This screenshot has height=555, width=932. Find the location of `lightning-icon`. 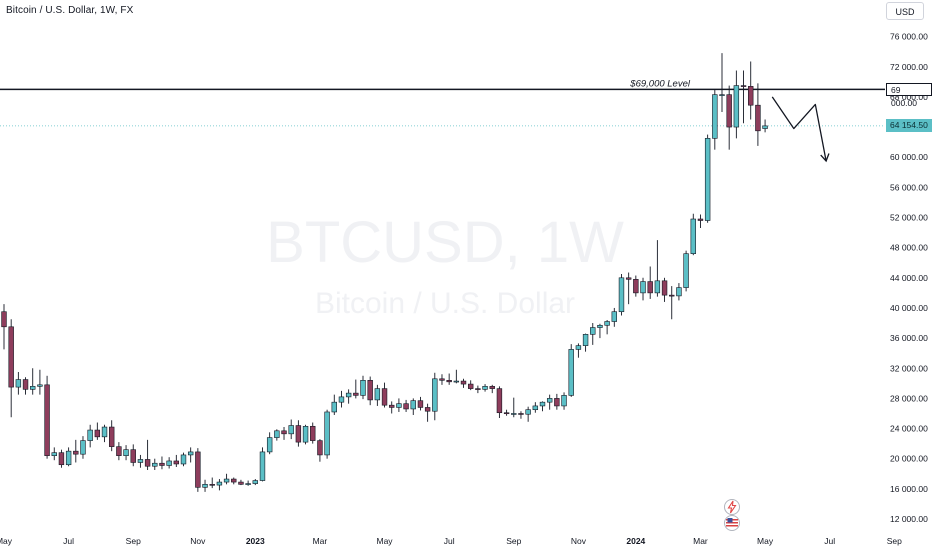

lightning-icon is located at coordinates (732, 507).